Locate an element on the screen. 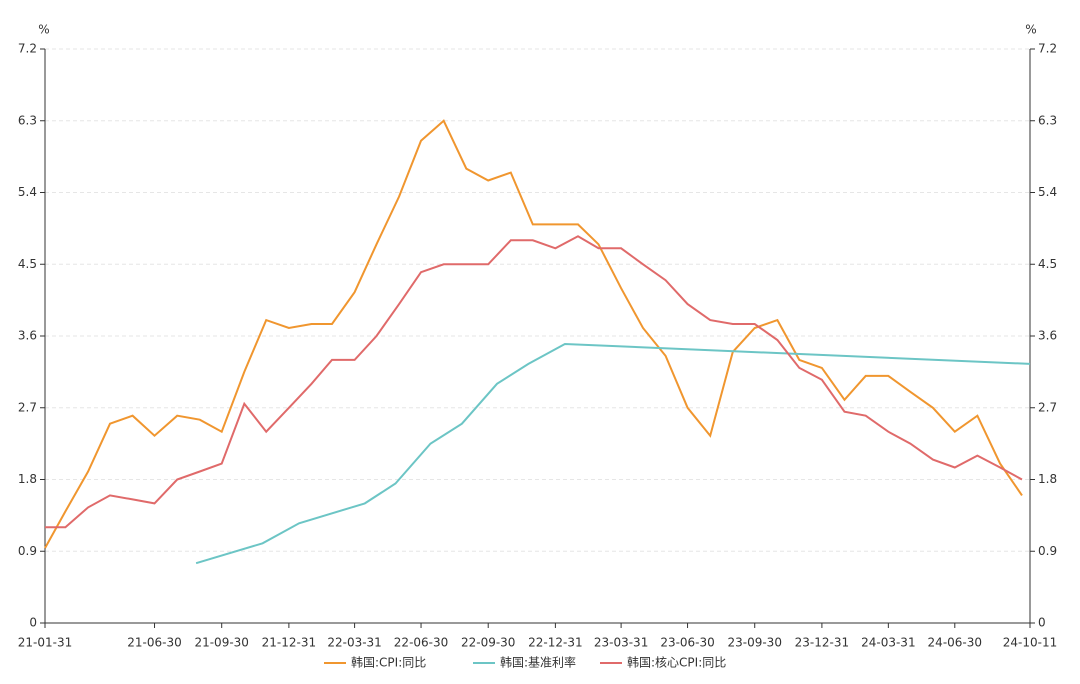 Image resolution: width=1080 pixels, height=684 pixels. x-tick-label: 24-10-11 is located at coordinates (1030, 643).